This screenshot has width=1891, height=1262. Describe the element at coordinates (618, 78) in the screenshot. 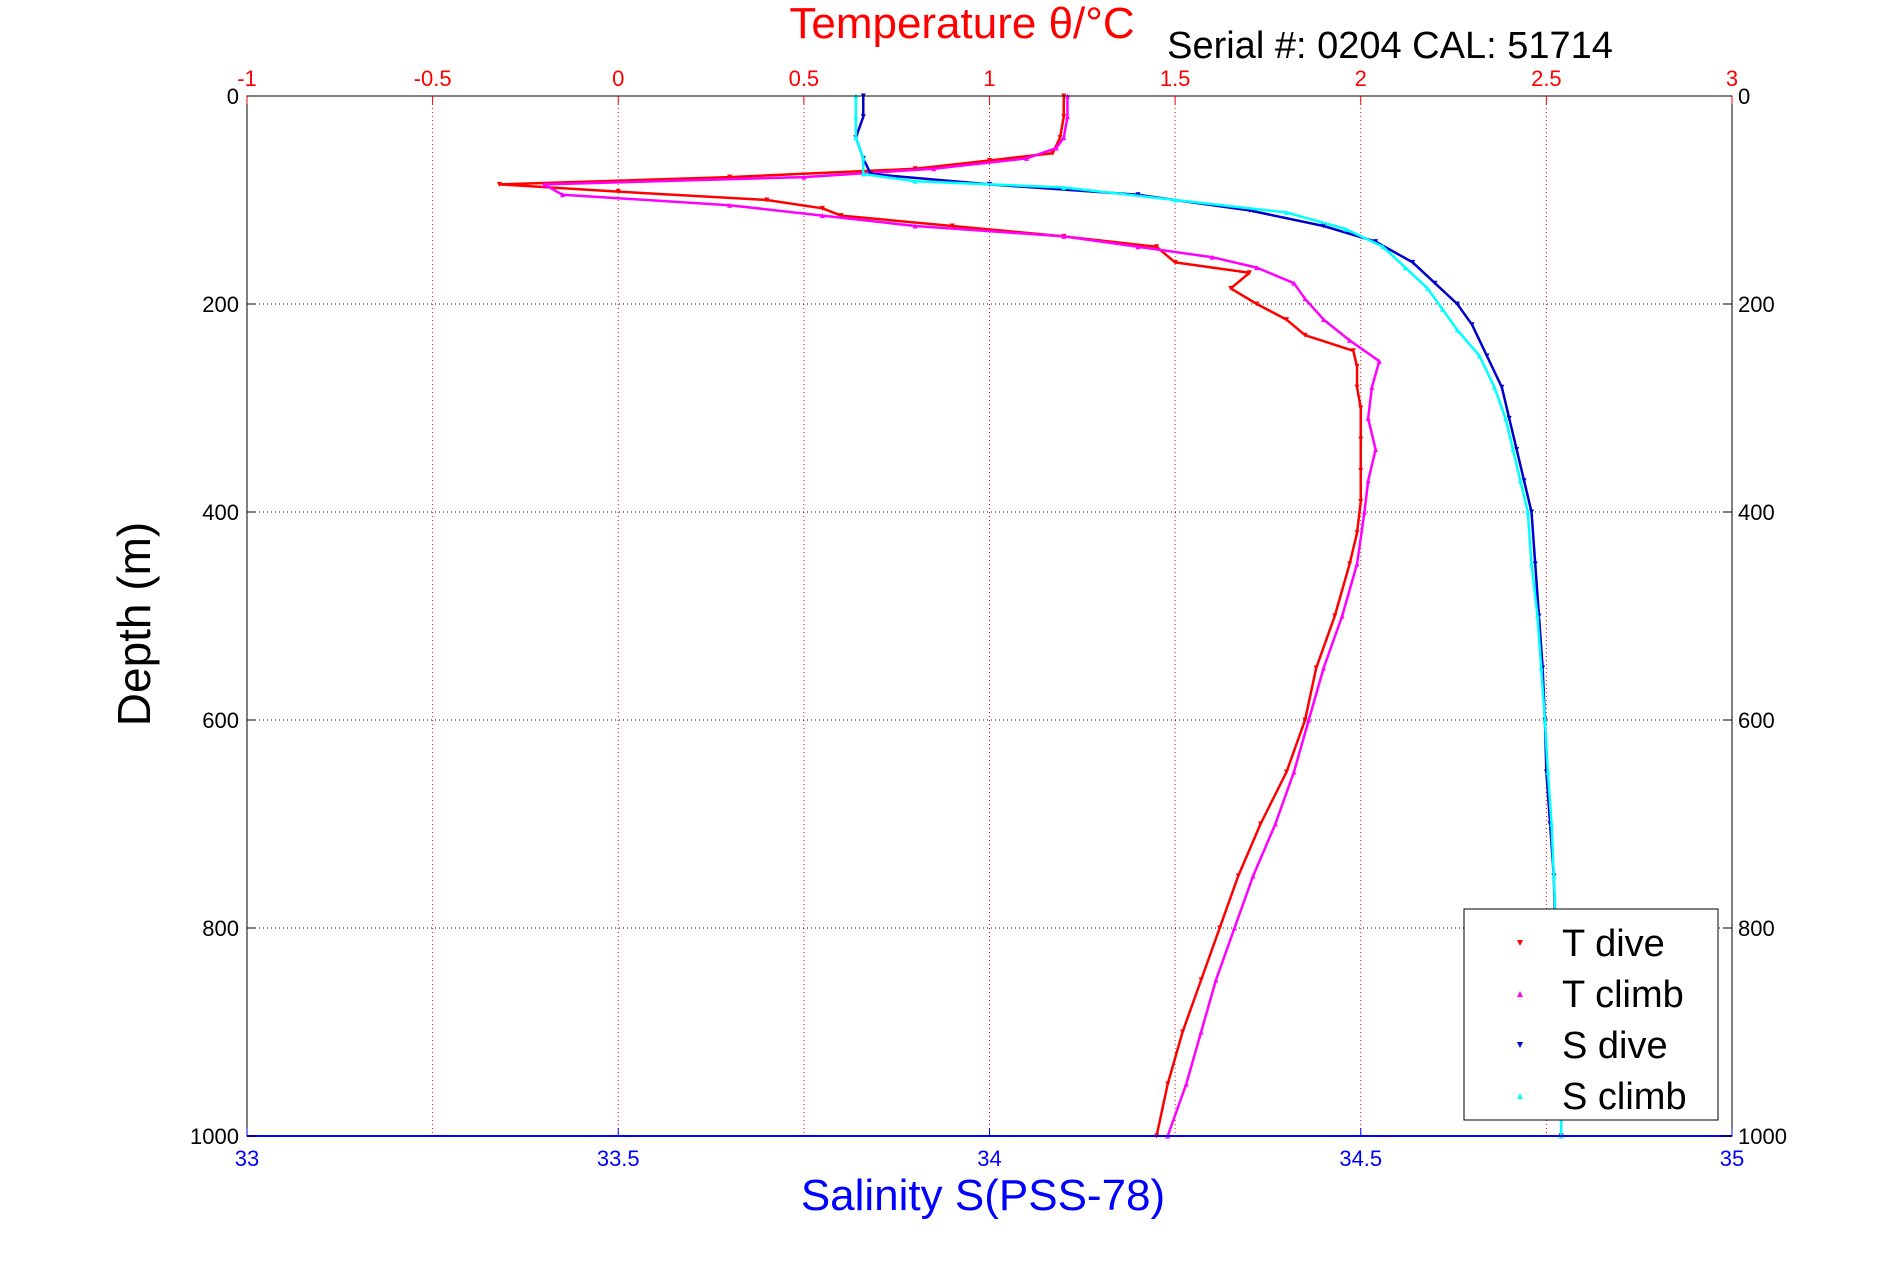

I see `x-top-tick-label: 0` at that location.